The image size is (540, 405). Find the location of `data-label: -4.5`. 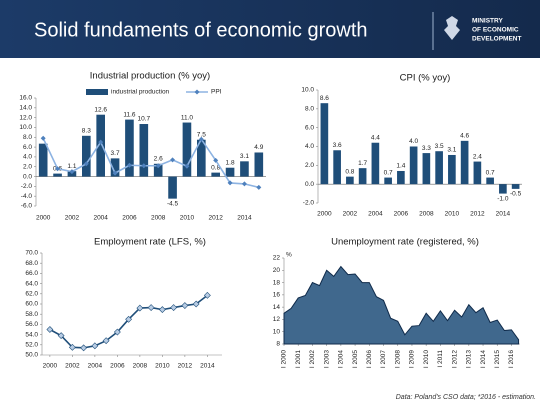

data-label: -4.5 is located at coordinates (173, 203).